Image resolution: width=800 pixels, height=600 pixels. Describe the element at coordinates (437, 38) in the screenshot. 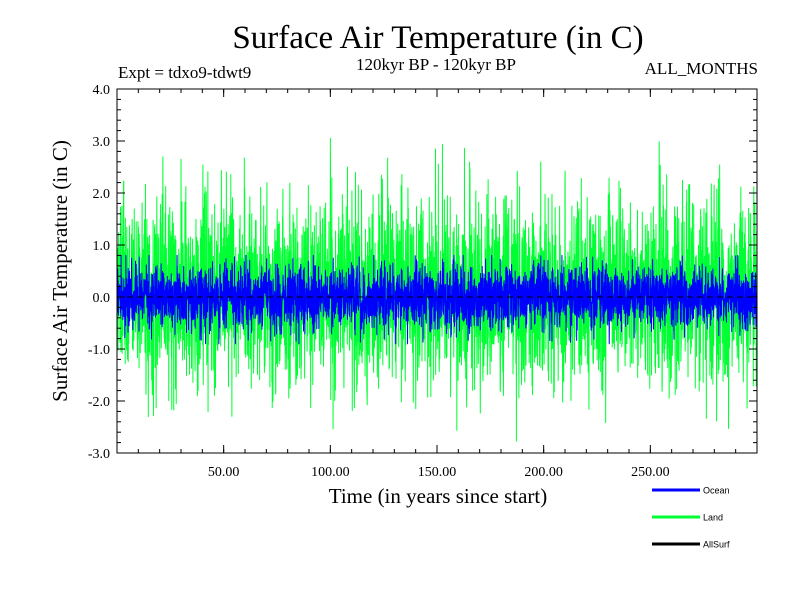

I see `chart-title: Surface Air Temperature (in C)` at that location.